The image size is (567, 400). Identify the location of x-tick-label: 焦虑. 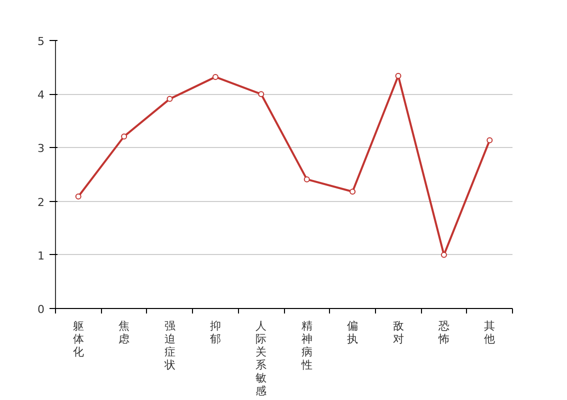
(124, 333).